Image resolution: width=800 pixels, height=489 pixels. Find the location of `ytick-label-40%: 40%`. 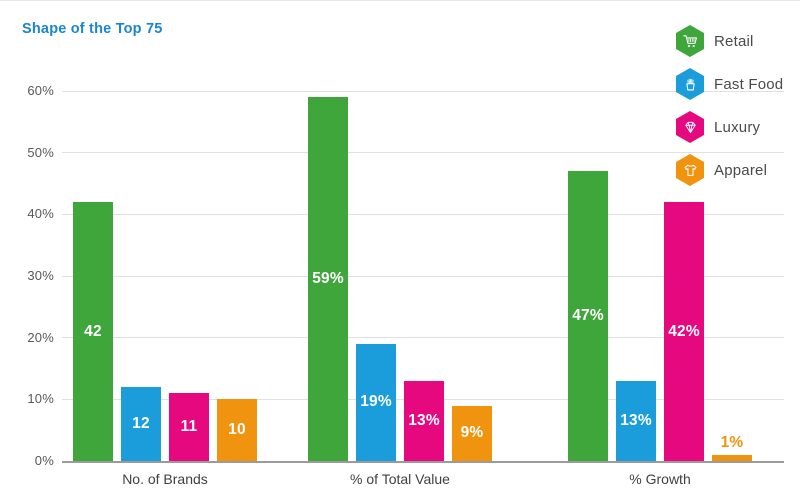

ytick-label-40%: 40% is located at coordinates (40, 214).